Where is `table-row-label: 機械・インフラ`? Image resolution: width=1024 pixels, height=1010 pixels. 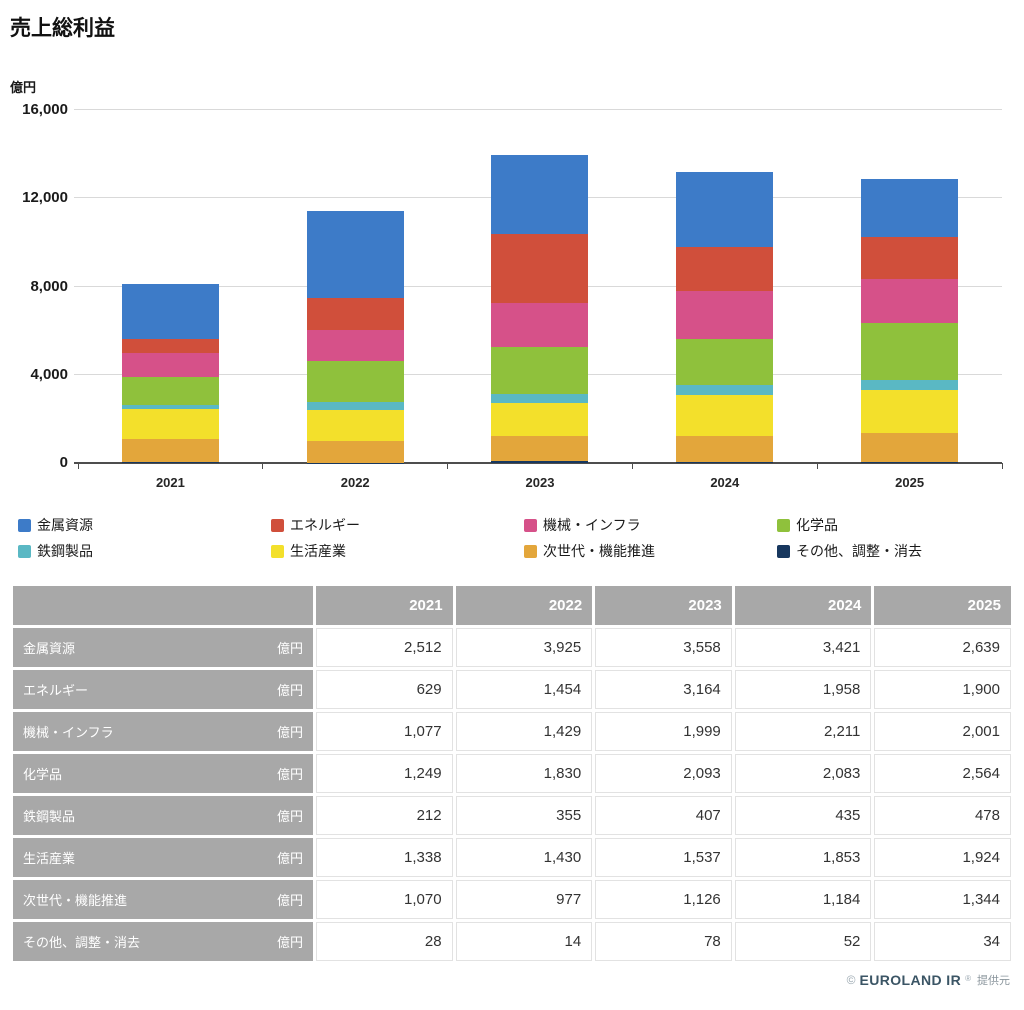 table-row-label: 機械・インフラ is located at coordinates (68, 732).